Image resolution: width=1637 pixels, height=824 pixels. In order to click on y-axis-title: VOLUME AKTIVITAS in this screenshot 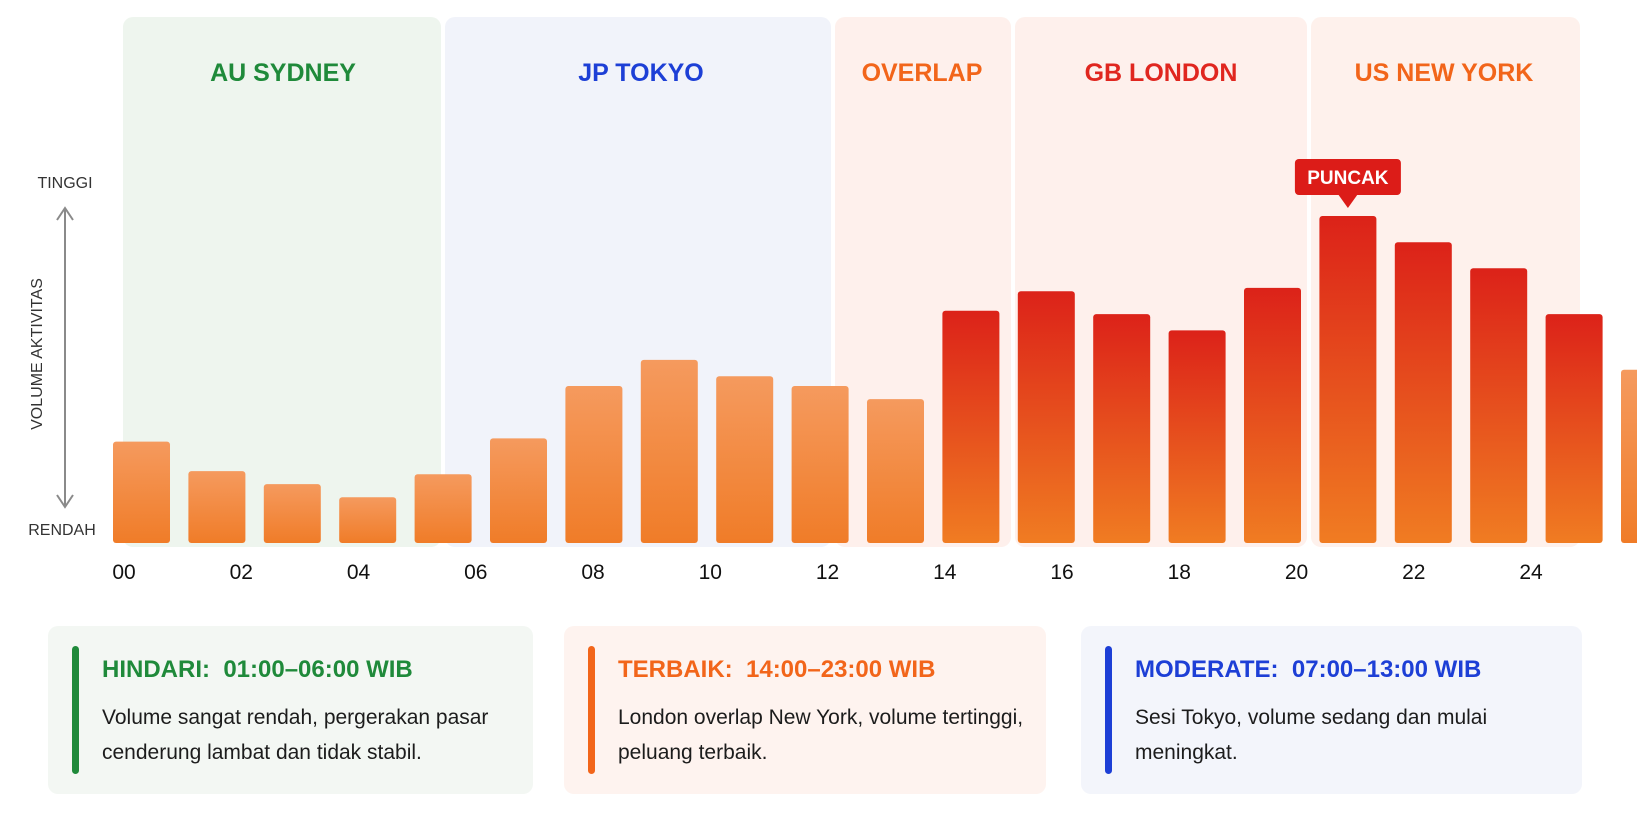, I will do `click(37, 354)`.